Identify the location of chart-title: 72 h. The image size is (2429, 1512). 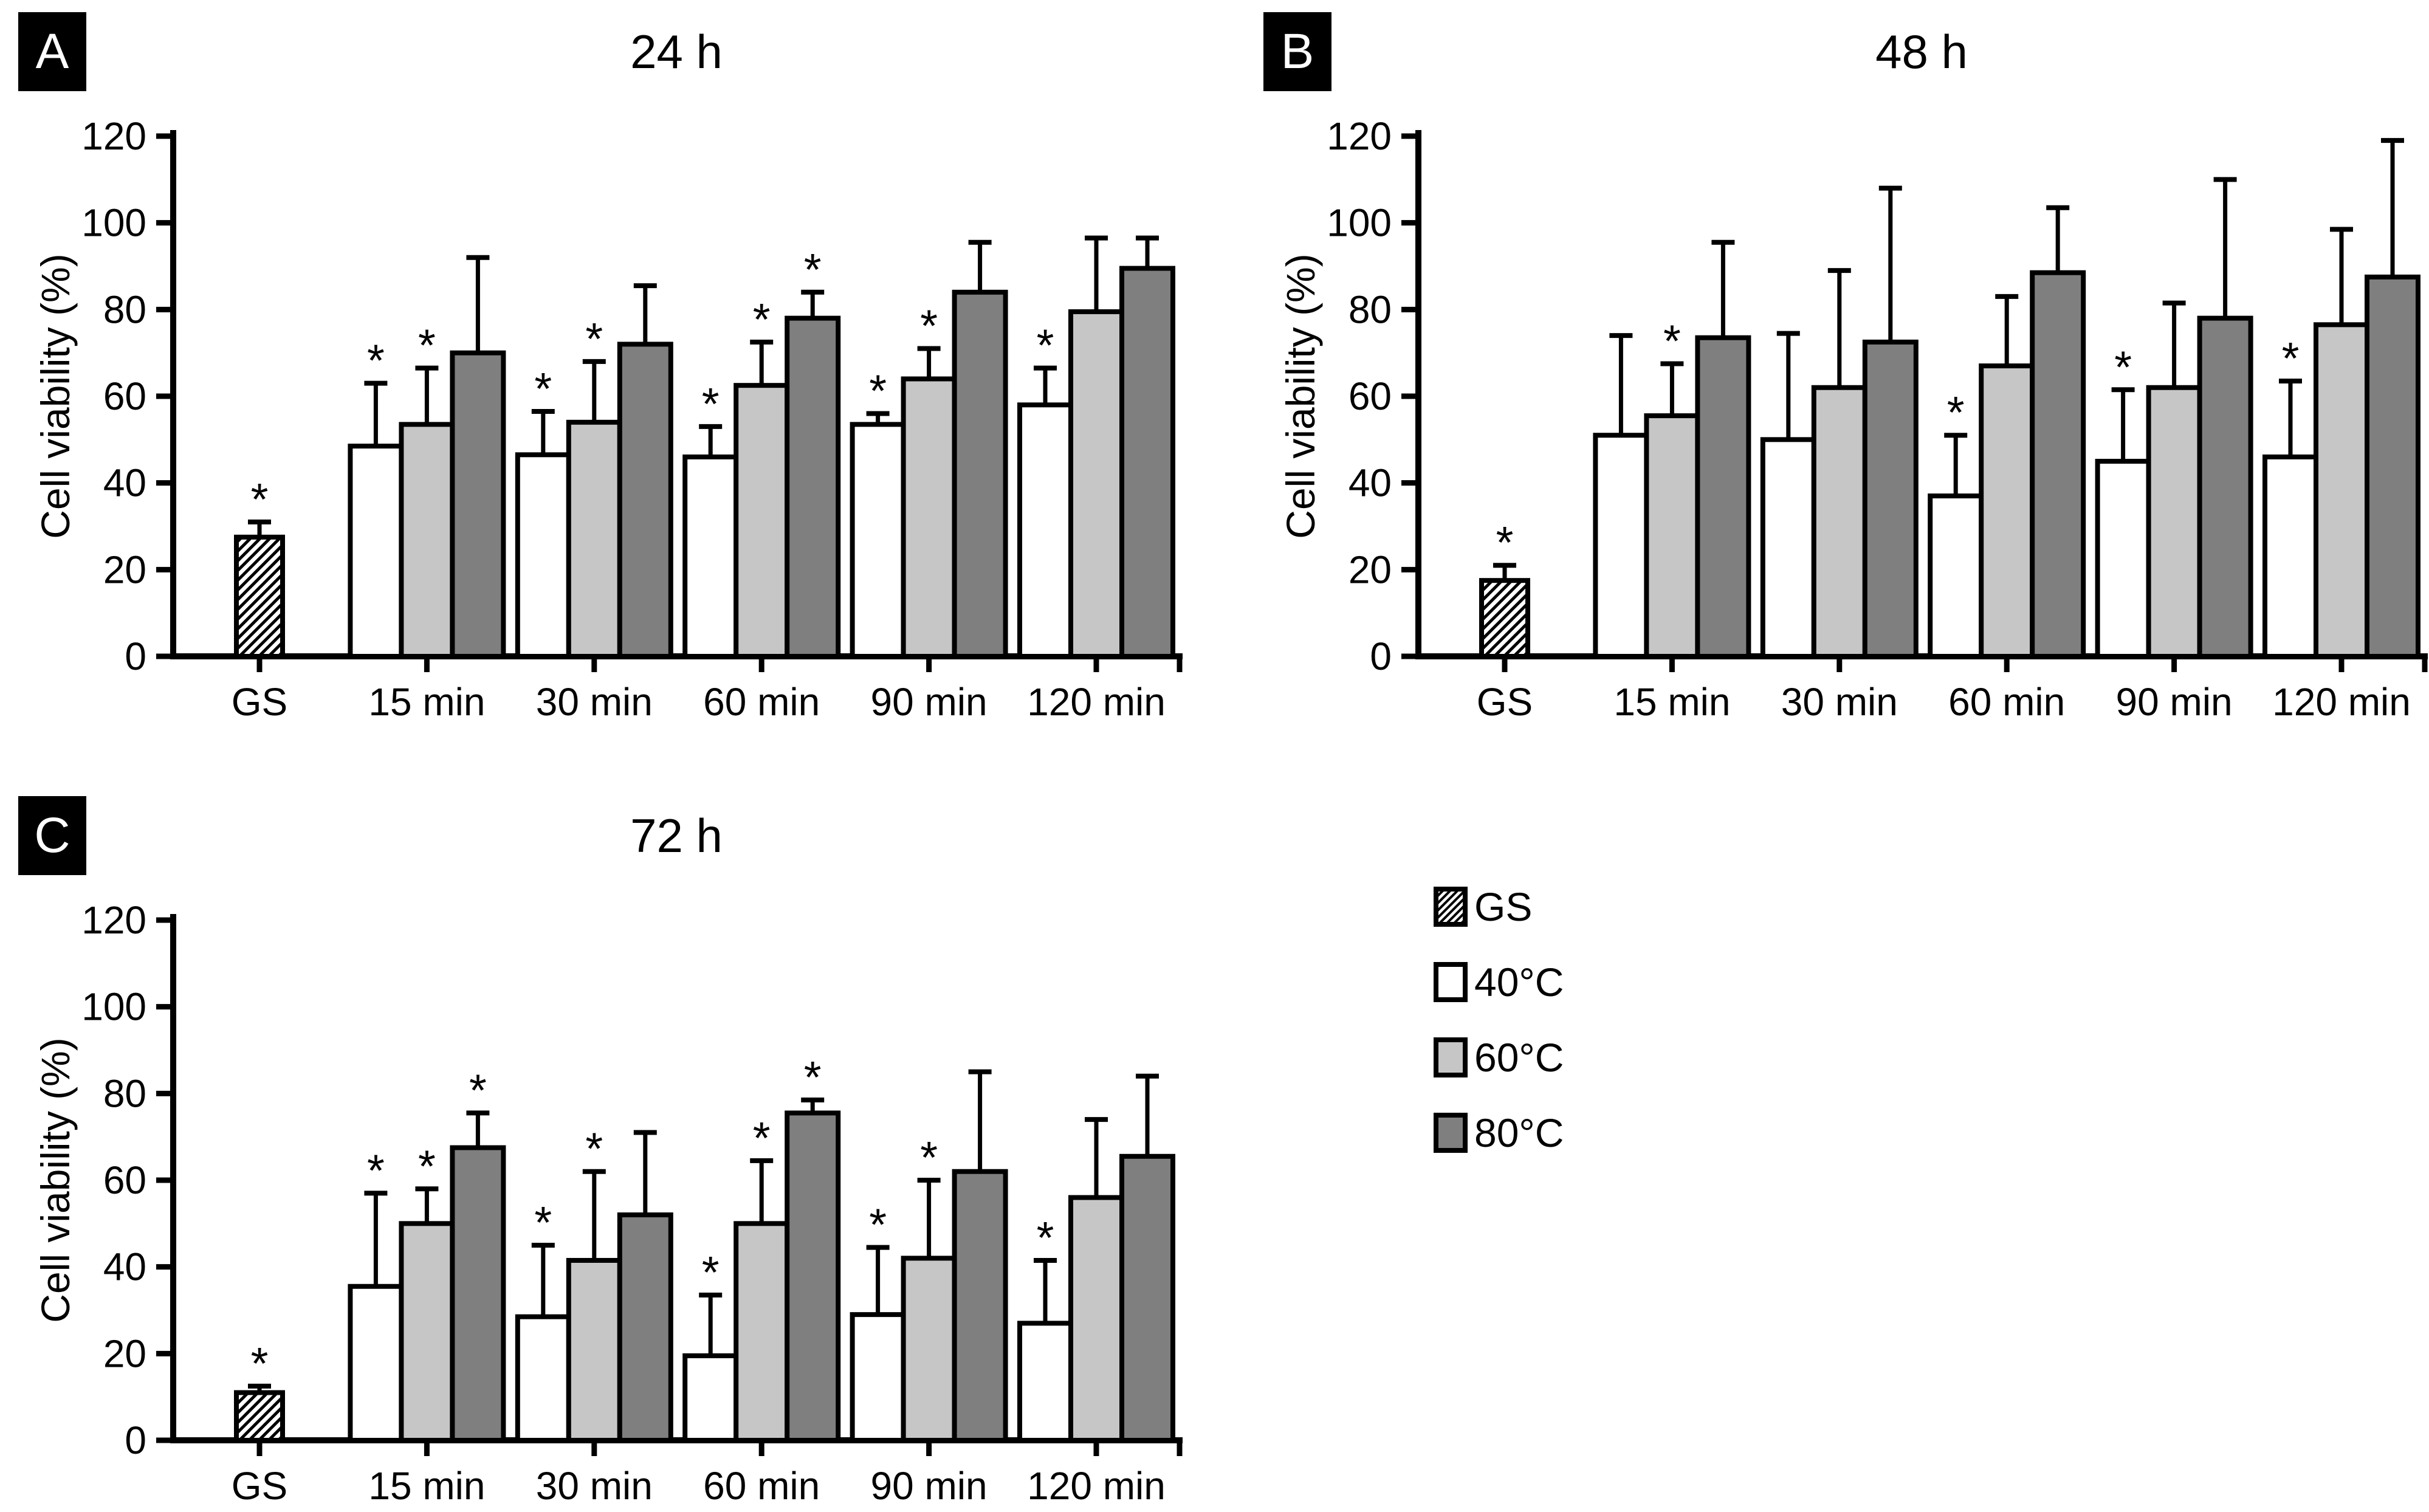
(676, 836).